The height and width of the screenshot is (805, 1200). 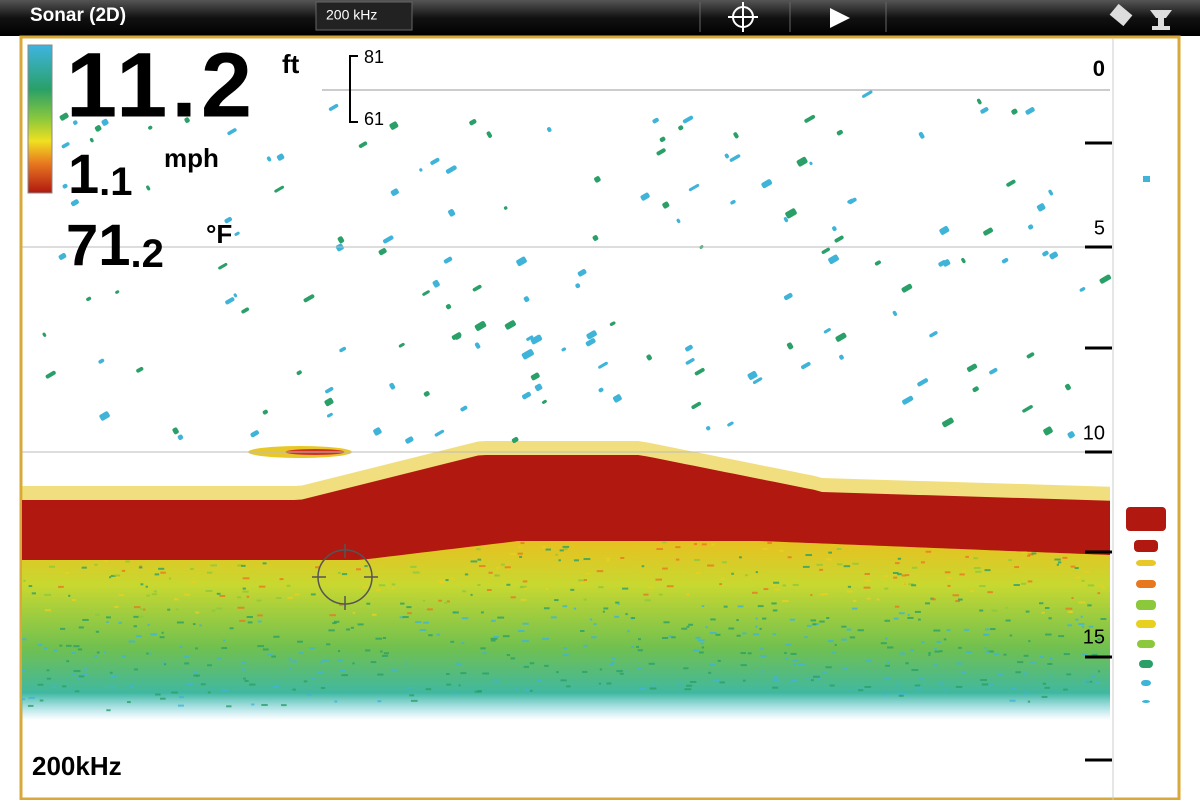 I want to click on frequency-label: 200kHz, so click(x=77, y=766).